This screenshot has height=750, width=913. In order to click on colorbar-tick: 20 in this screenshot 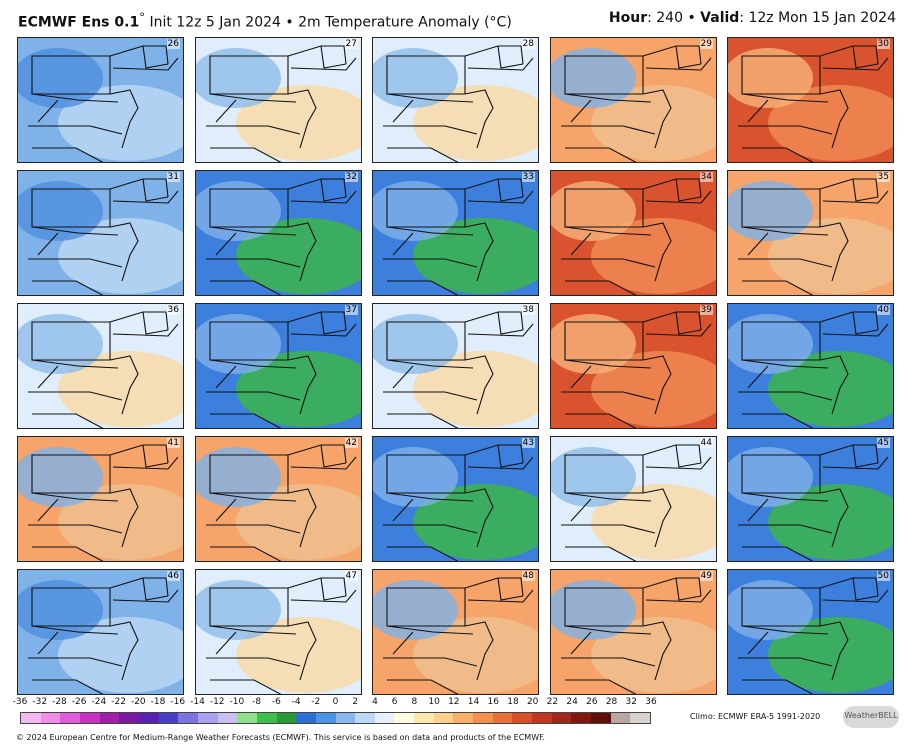, I will do `click(532, 702)`.